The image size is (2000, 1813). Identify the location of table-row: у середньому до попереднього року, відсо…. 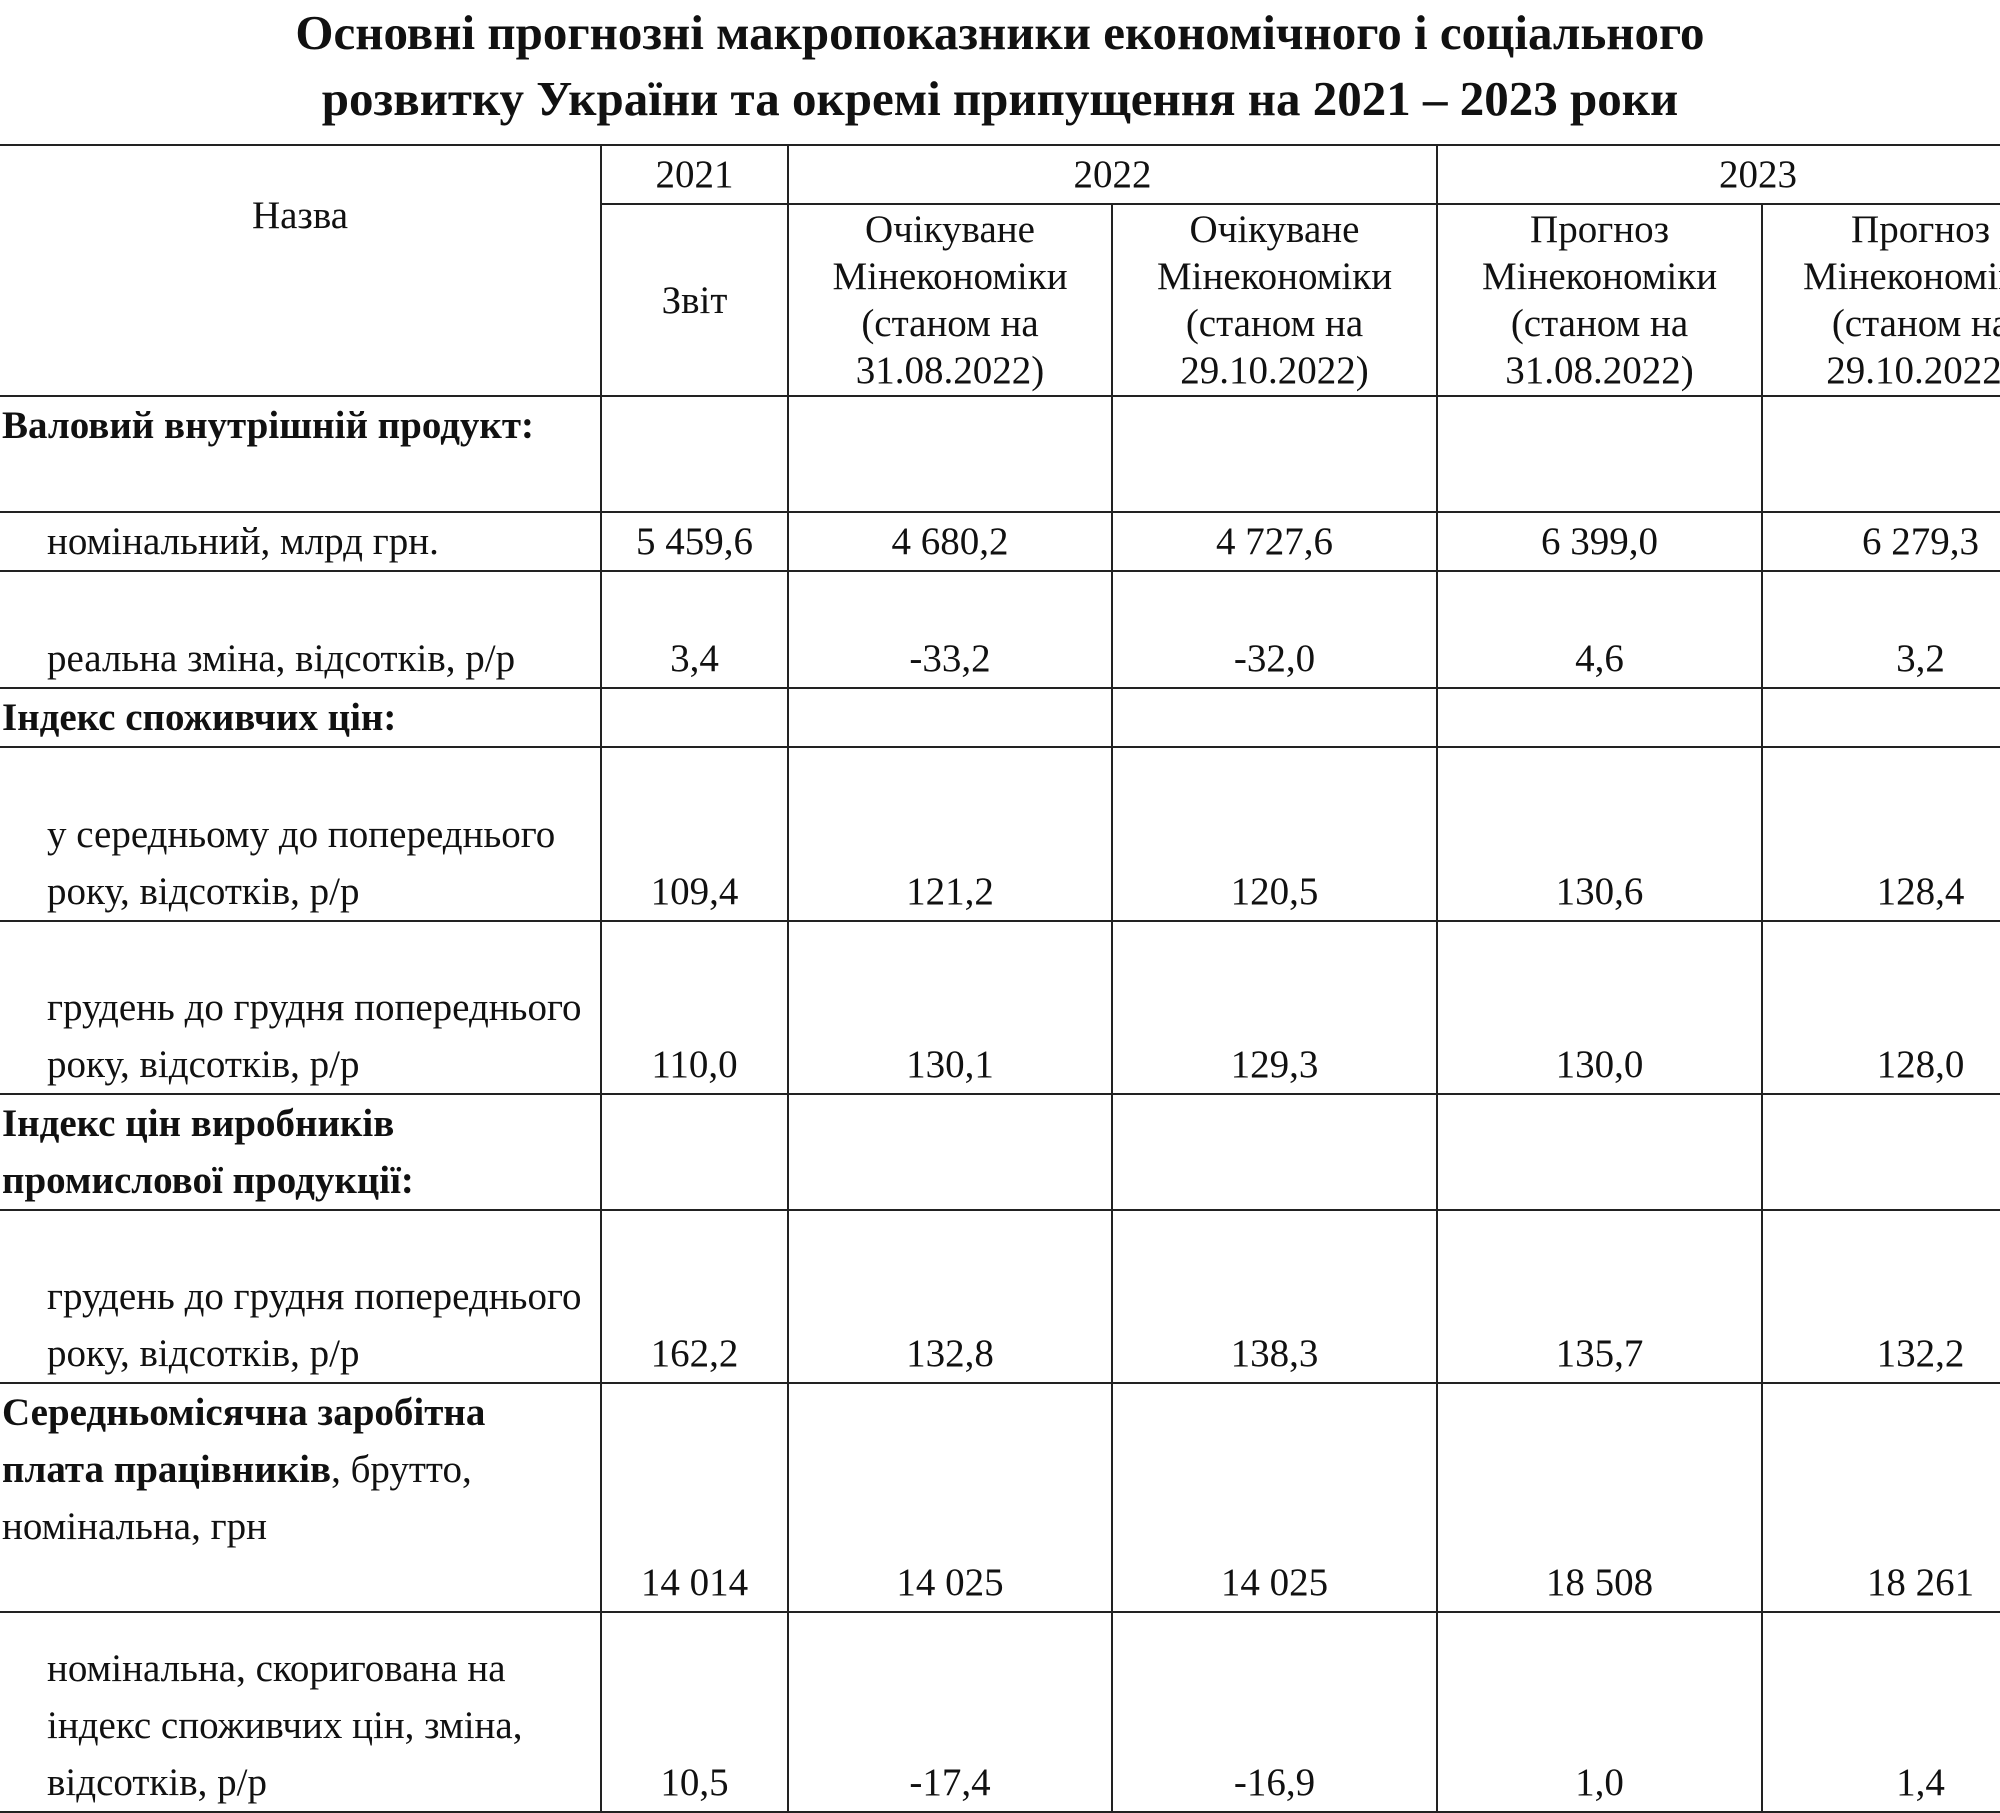
(1000, 834).